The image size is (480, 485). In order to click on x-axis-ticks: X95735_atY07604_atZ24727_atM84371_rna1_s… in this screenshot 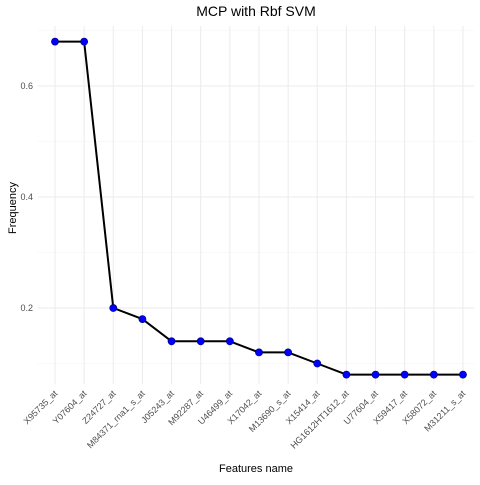, I will do `click(245, 419)`.